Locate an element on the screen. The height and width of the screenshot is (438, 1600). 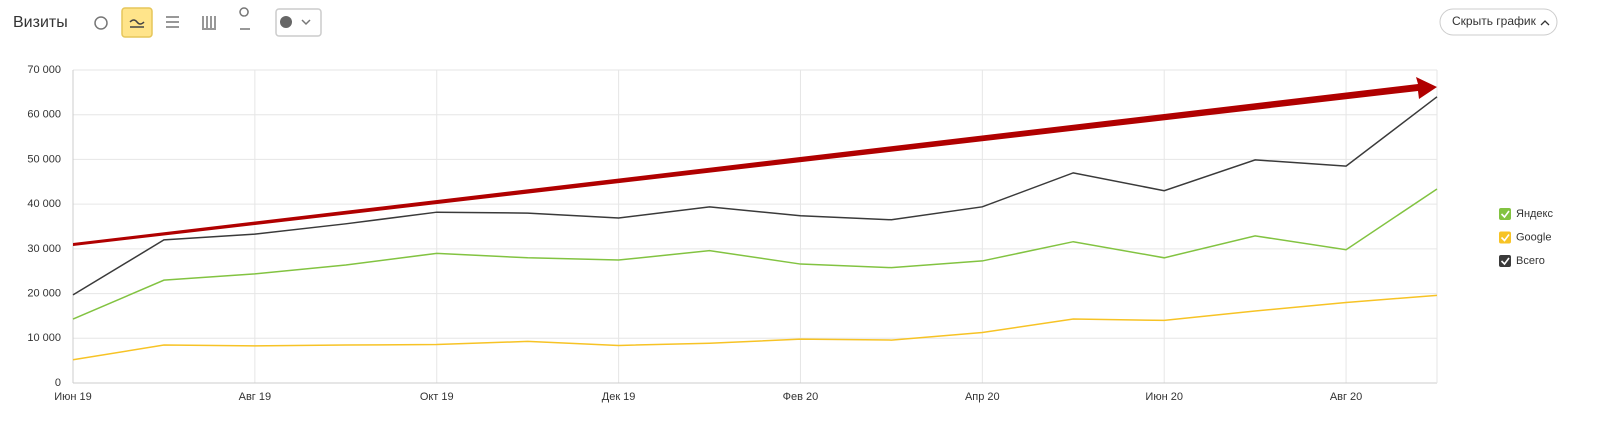
hide-chart-button is located at coordinates (1498, 22).